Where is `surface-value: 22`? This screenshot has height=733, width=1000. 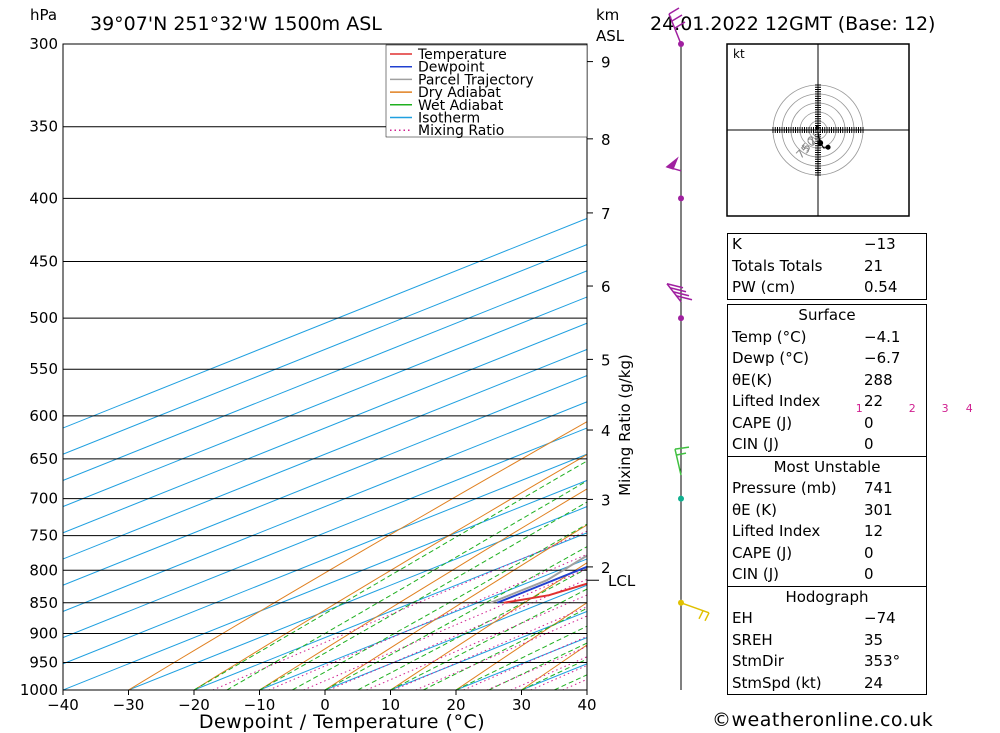
surface-value: 22 is located at coordinates (874, 401).